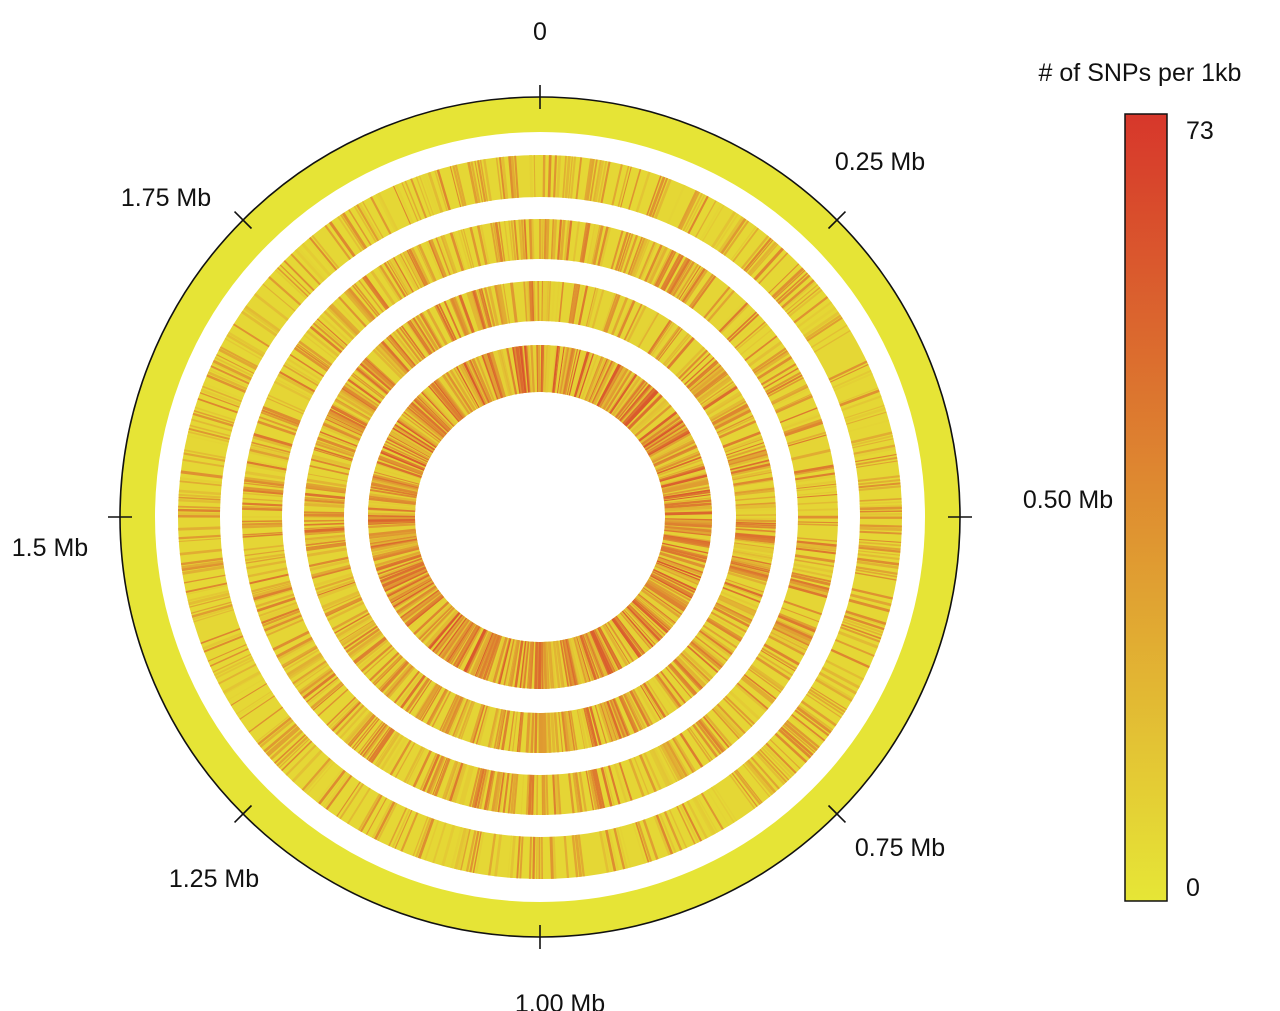 The width and height of the screenshot is (1280, 1011). What do you see at coordinates (1200, 131) in the screenshot?
I see `colorbar-max-label: 73` at bounding box center [1200, 131].